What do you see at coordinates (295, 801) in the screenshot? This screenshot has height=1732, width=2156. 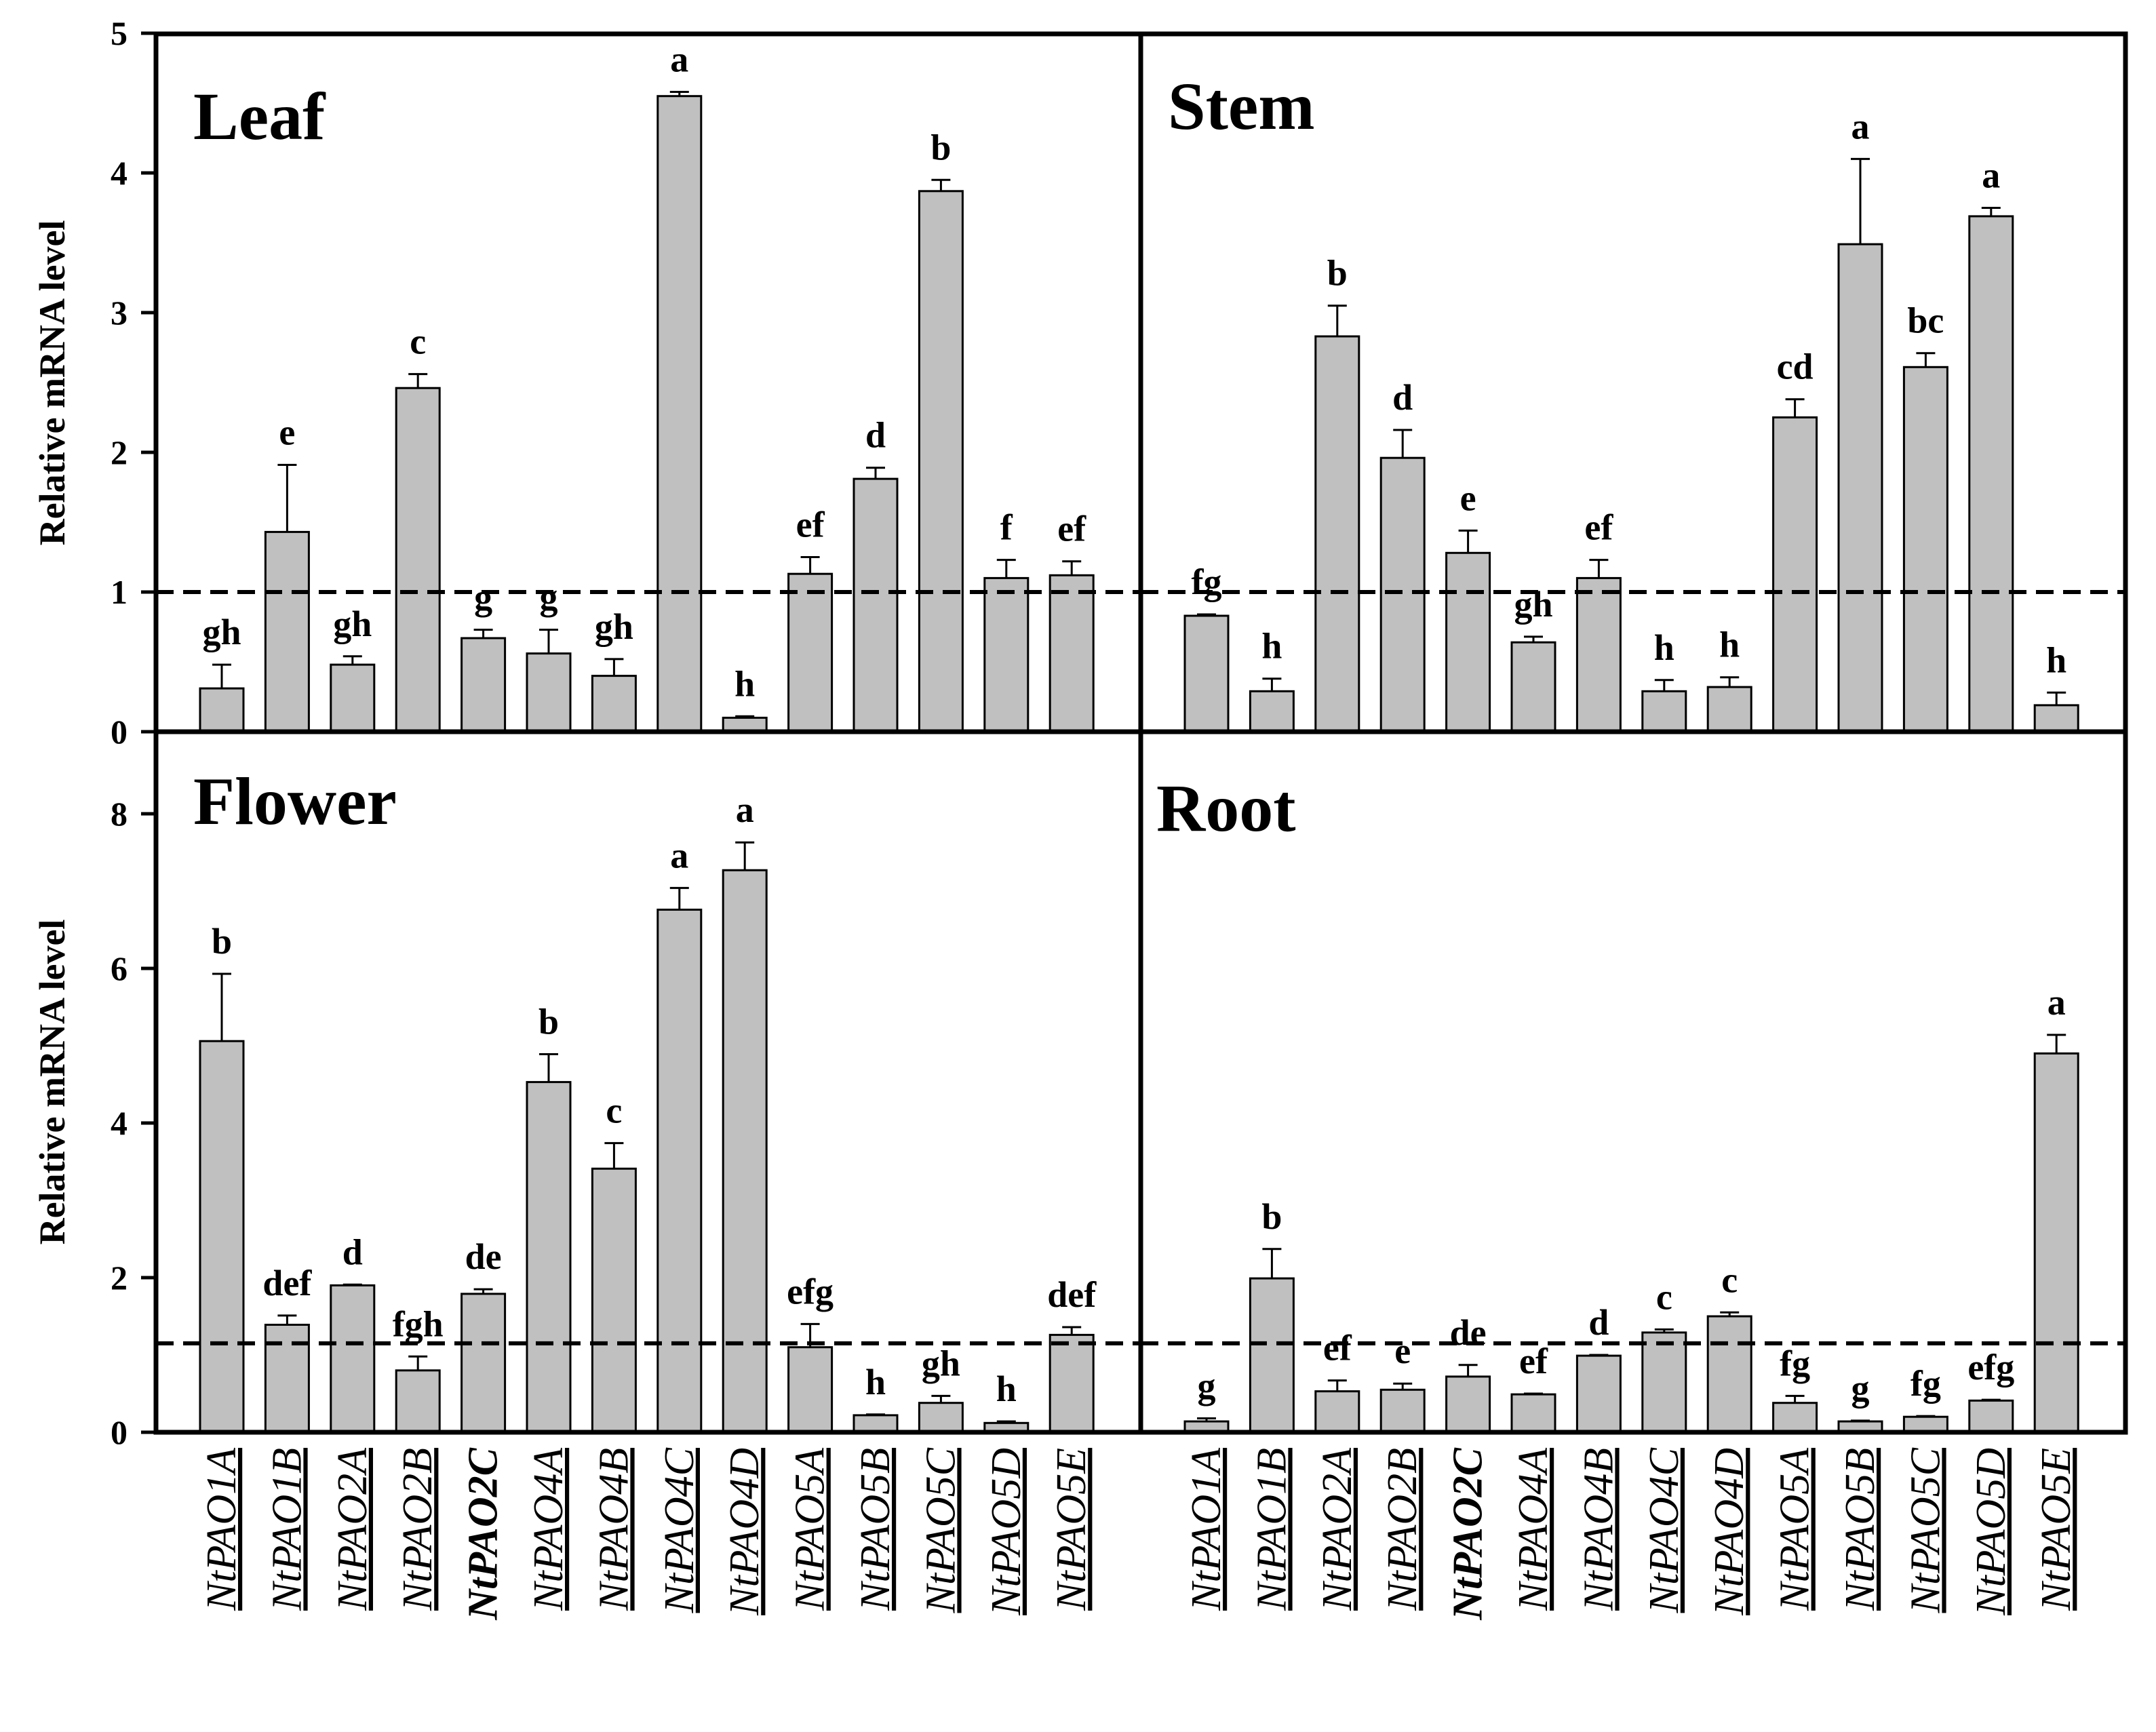 I see `flower-panel-title: Flower` at bounding box center [295, 801].